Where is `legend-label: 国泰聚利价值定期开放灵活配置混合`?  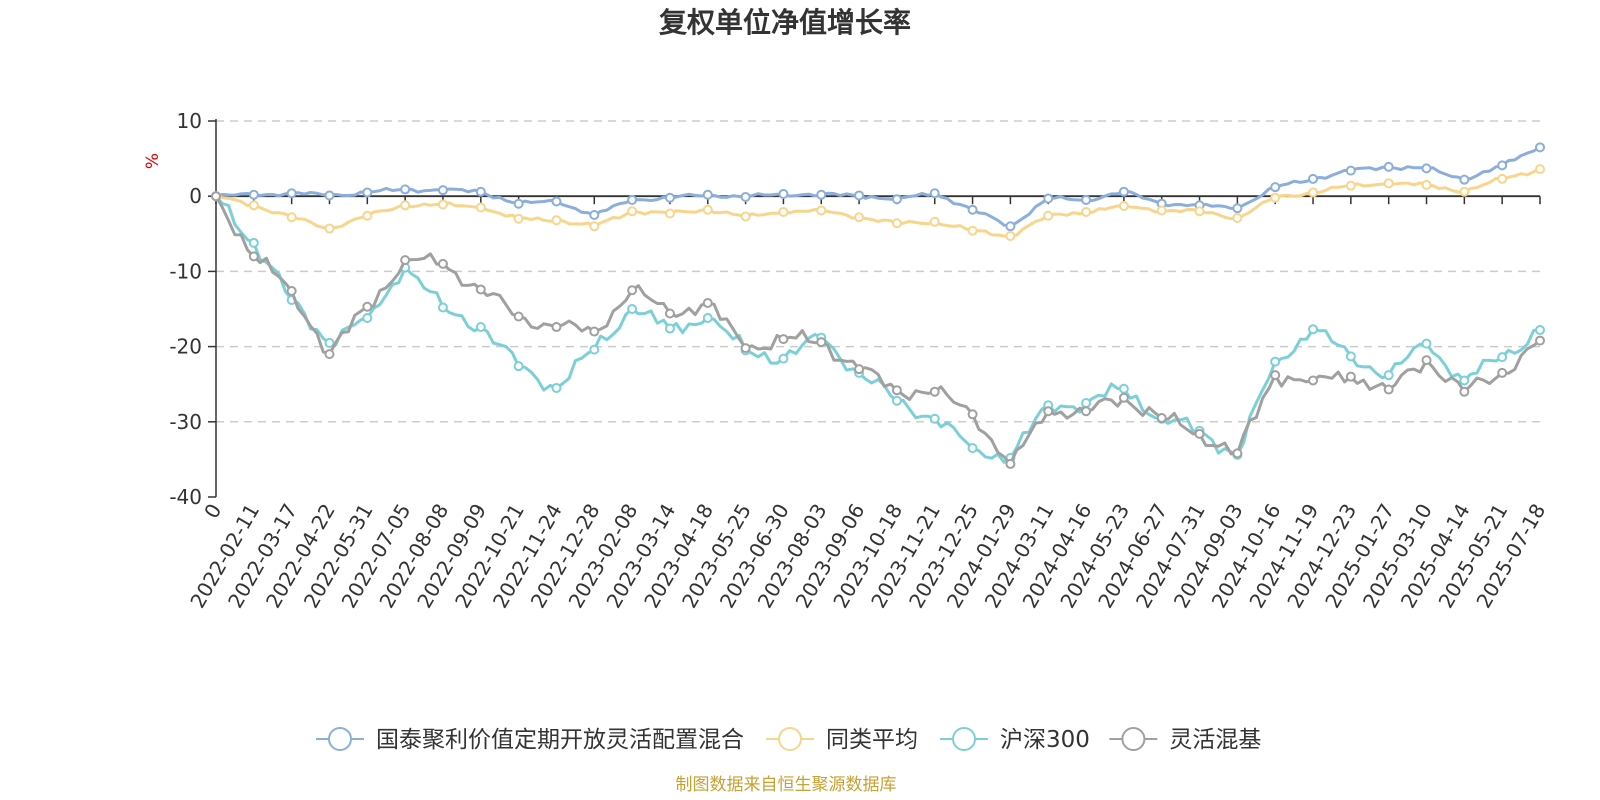 legend-label: 国泰聚利价值定期开放灵活配置混合 is located at coordinates (560, 740).